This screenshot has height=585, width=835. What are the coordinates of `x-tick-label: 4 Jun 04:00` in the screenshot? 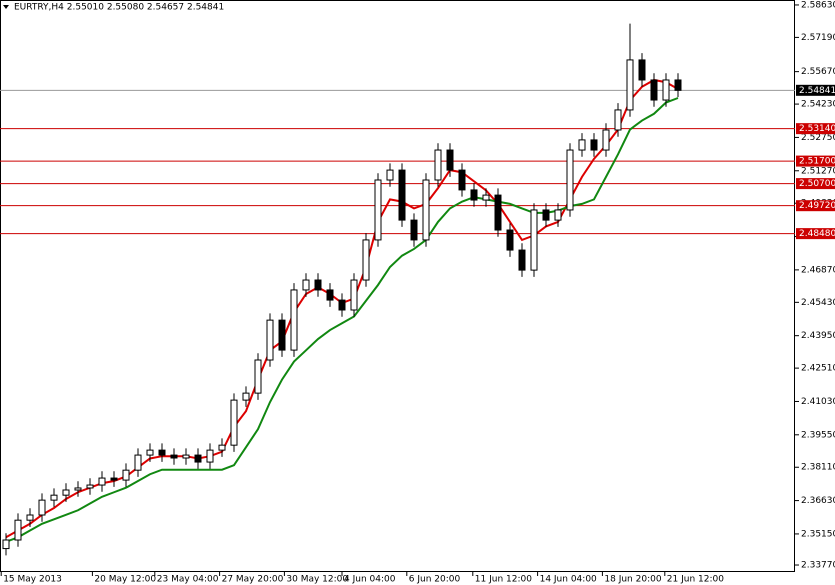 It's located at (370, 580).